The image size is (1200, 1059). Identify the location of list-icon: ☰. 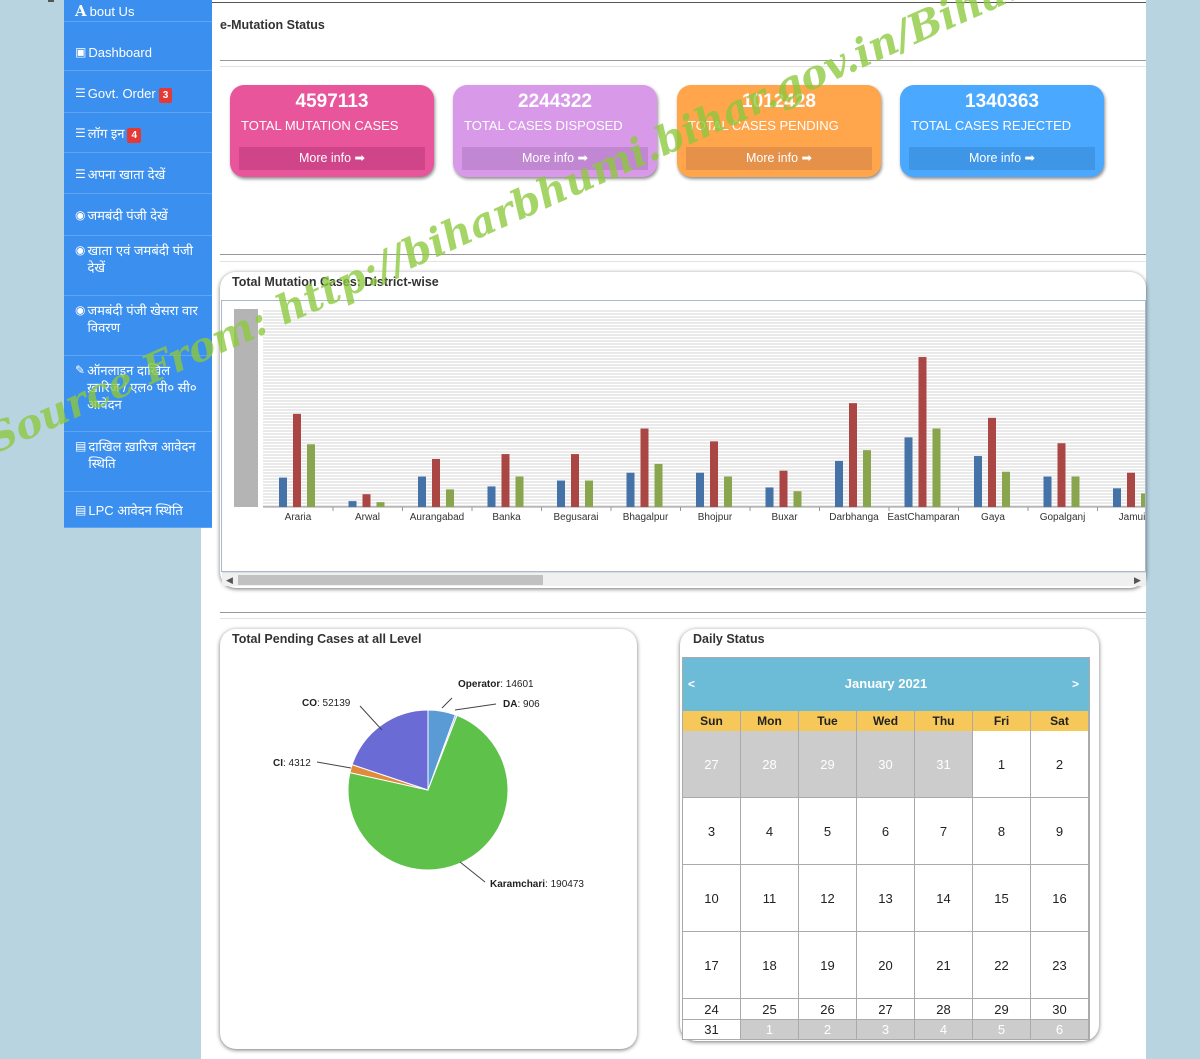
(80, 132).